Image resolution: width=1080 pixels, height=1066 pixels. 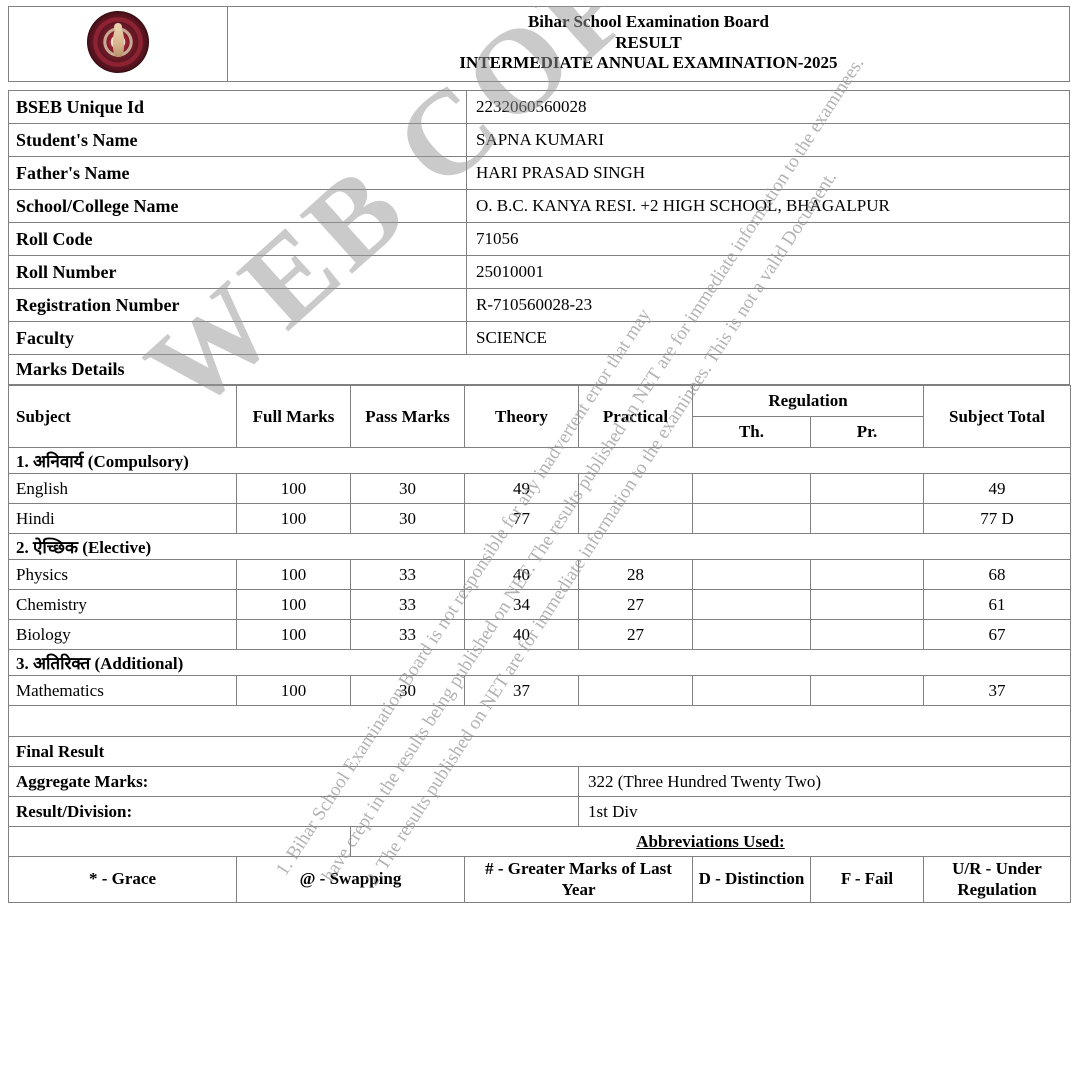 What do you see at coordinates (122, 519) in the screenshot?
I see `cell-subject: Hindi` at bounding box center [122, 519].